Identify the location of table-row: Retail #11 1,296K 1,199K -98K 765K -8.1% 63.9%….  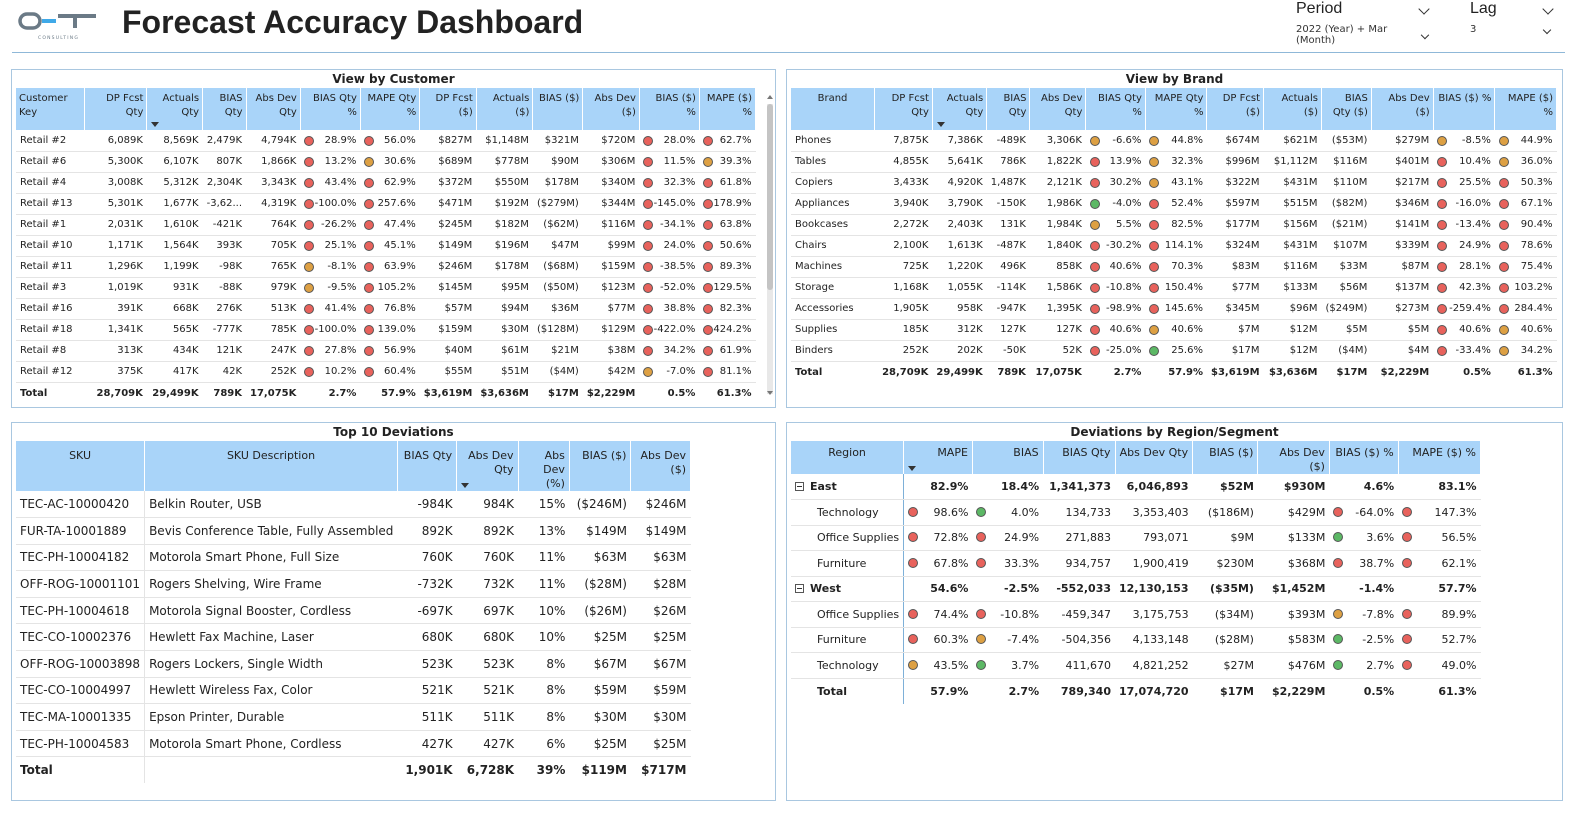
(386, 267).